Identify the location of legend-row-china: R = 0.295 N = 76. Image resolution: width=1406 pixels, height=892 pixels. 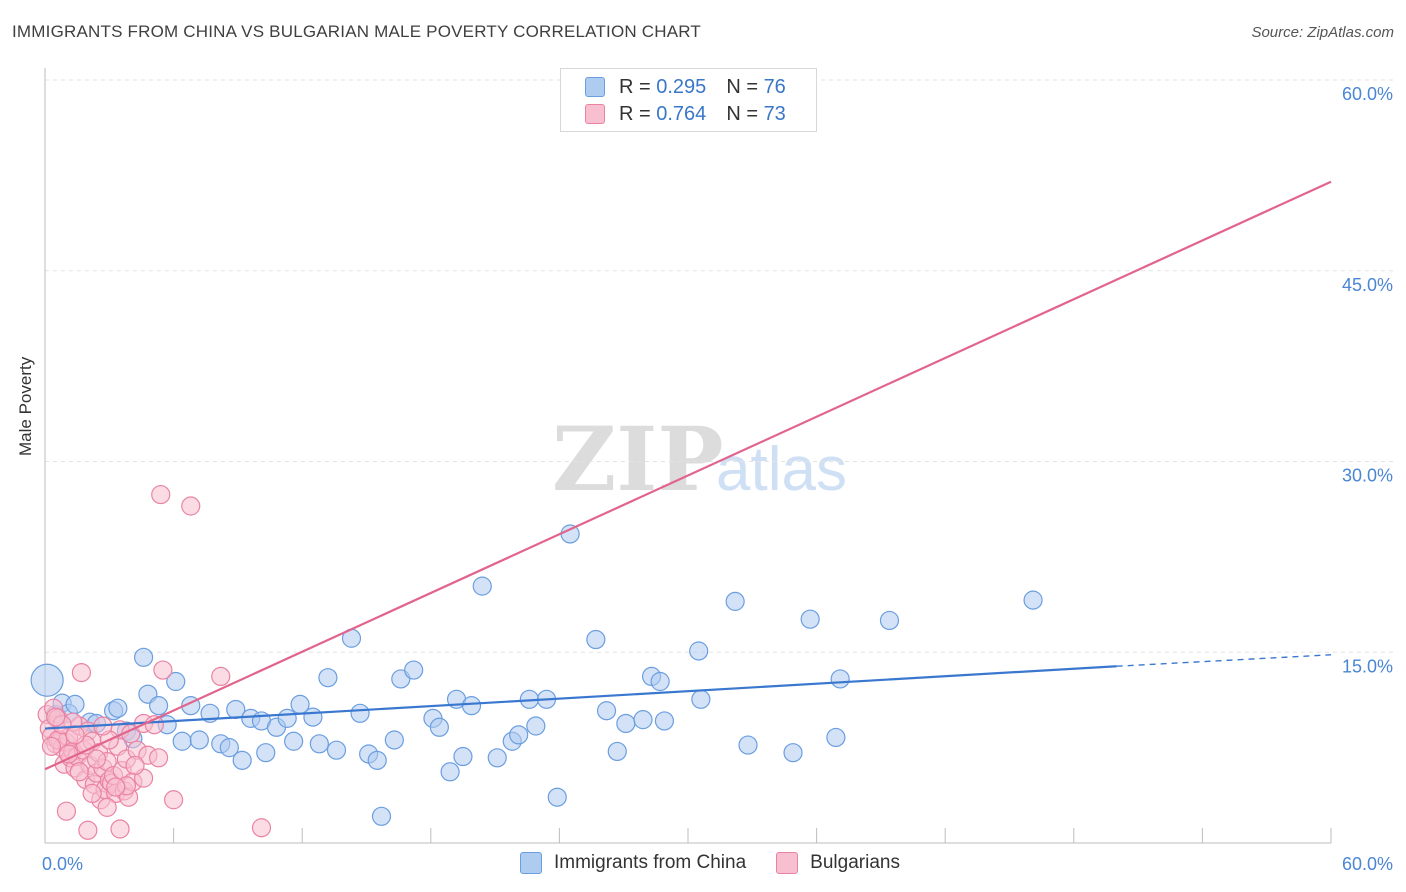
(685, 87).